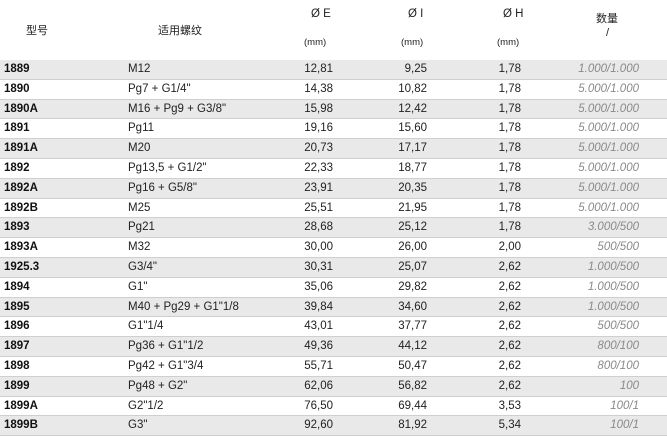 The height and width of the screenshot is (436, 667). What do you see at coordinates (158, 385) in the screenshot?
I see `thread-cell: Pg48 + G2"` at bounding box center [158, 385].